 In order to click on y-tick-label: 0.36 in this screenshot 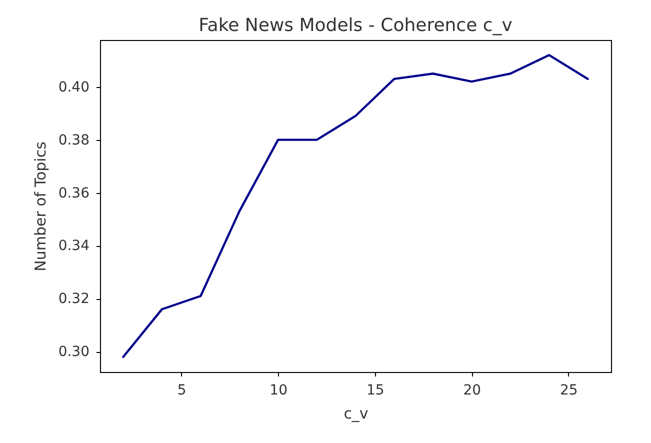, I will do `click(74, 193)`.